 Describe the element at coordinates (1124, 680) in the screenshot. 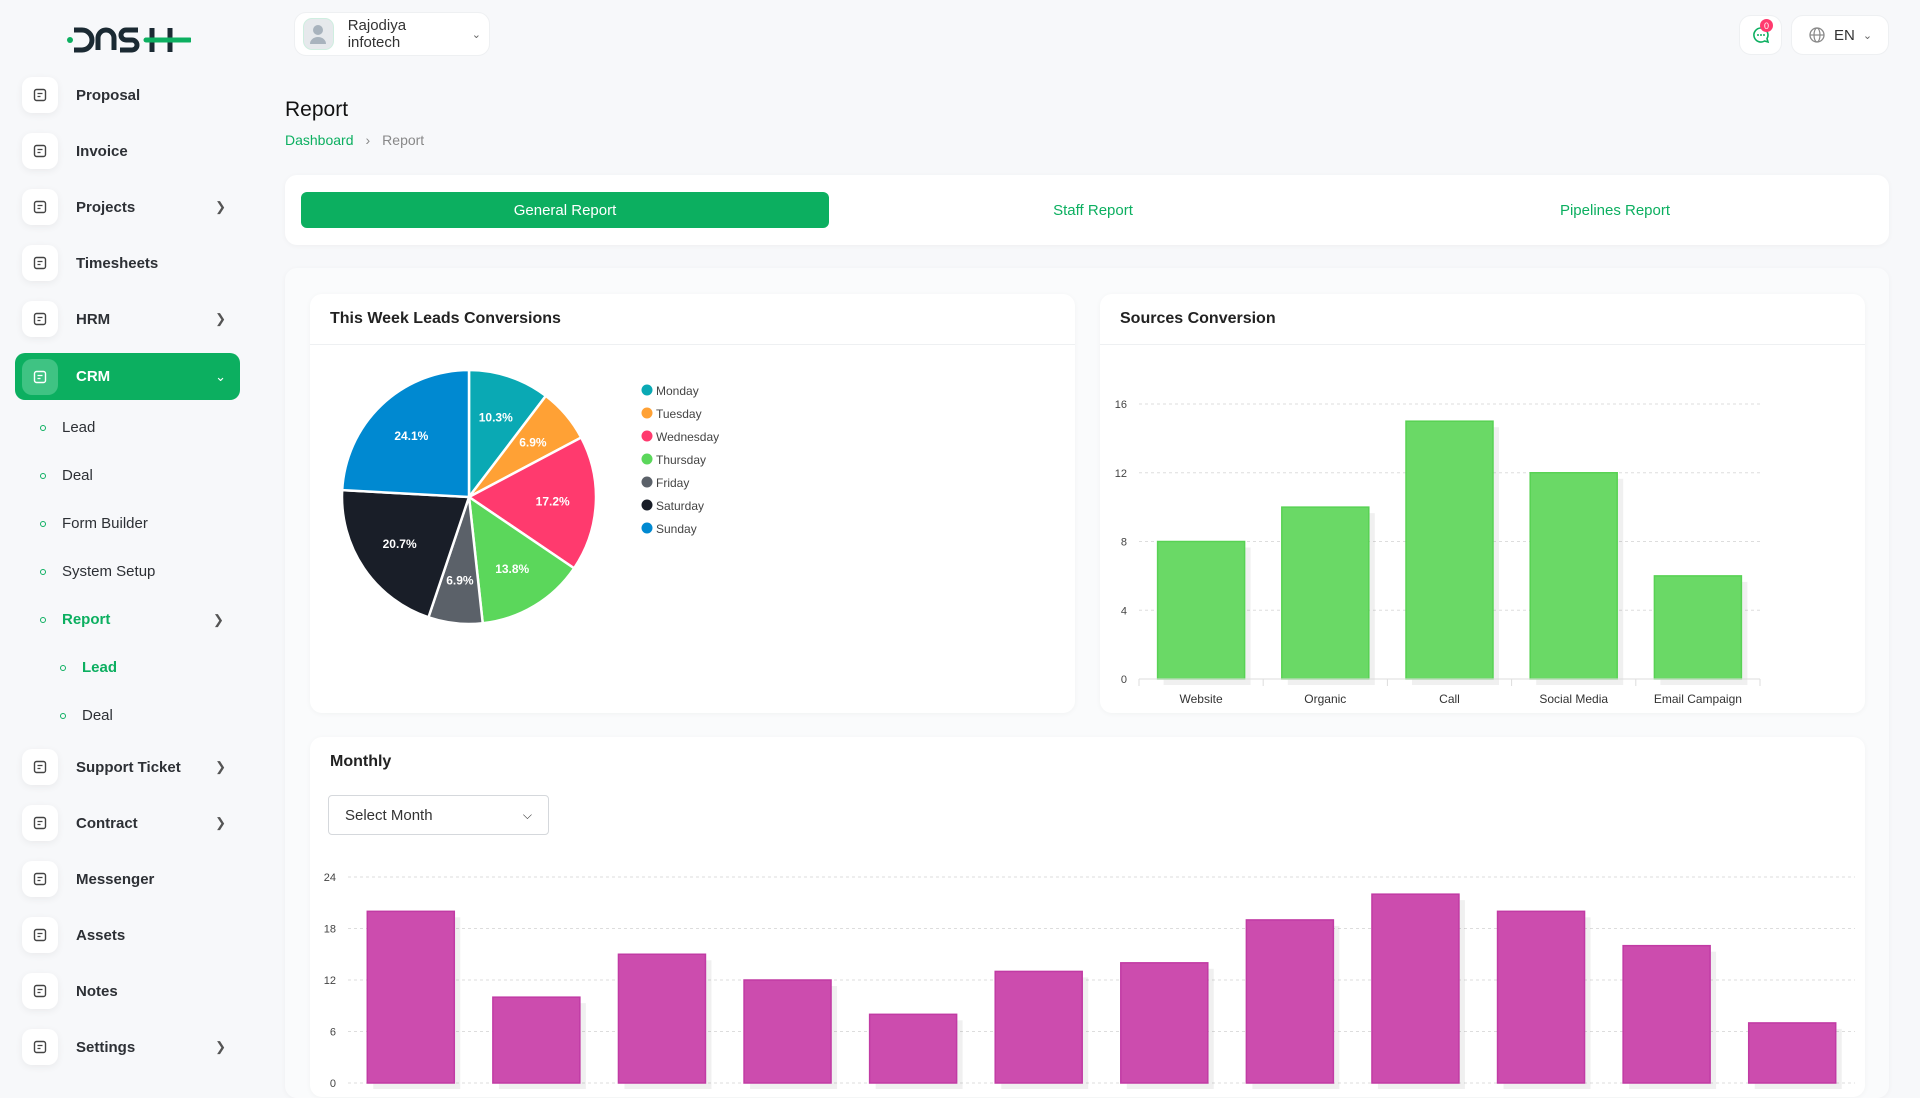

I see `y-tick-label: 0` at that location.